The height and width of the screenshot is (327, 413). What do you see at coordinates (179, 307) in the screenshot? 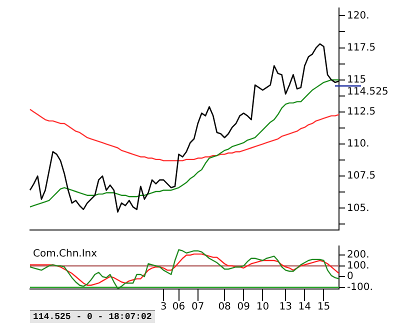
I see `x-tick-label: 06` at bounding box center [179, 307].